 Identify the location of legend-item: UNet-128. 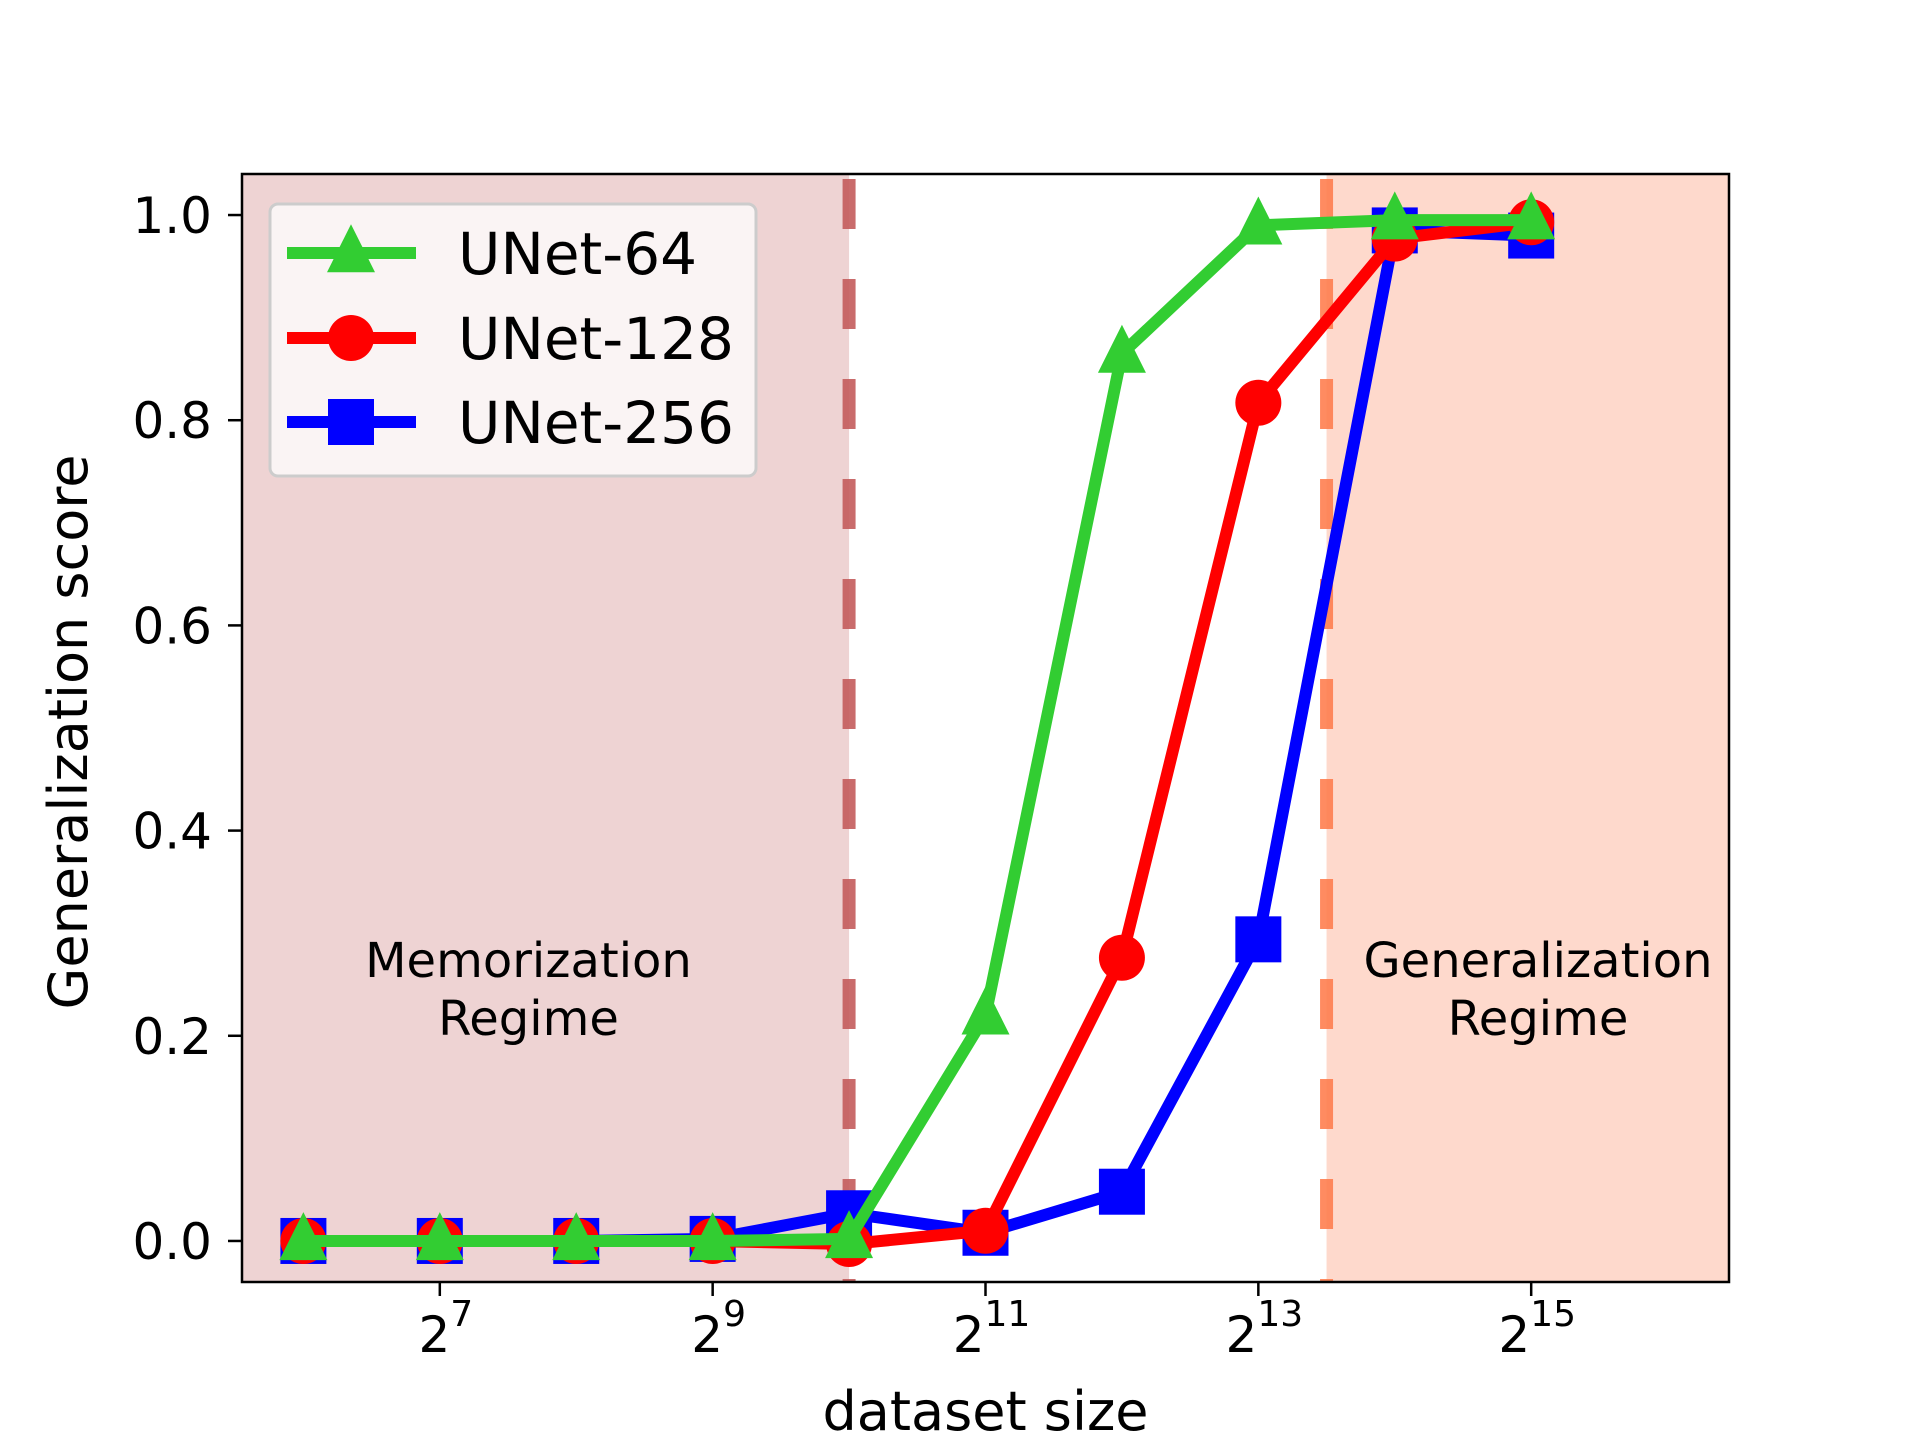
(510, 339).